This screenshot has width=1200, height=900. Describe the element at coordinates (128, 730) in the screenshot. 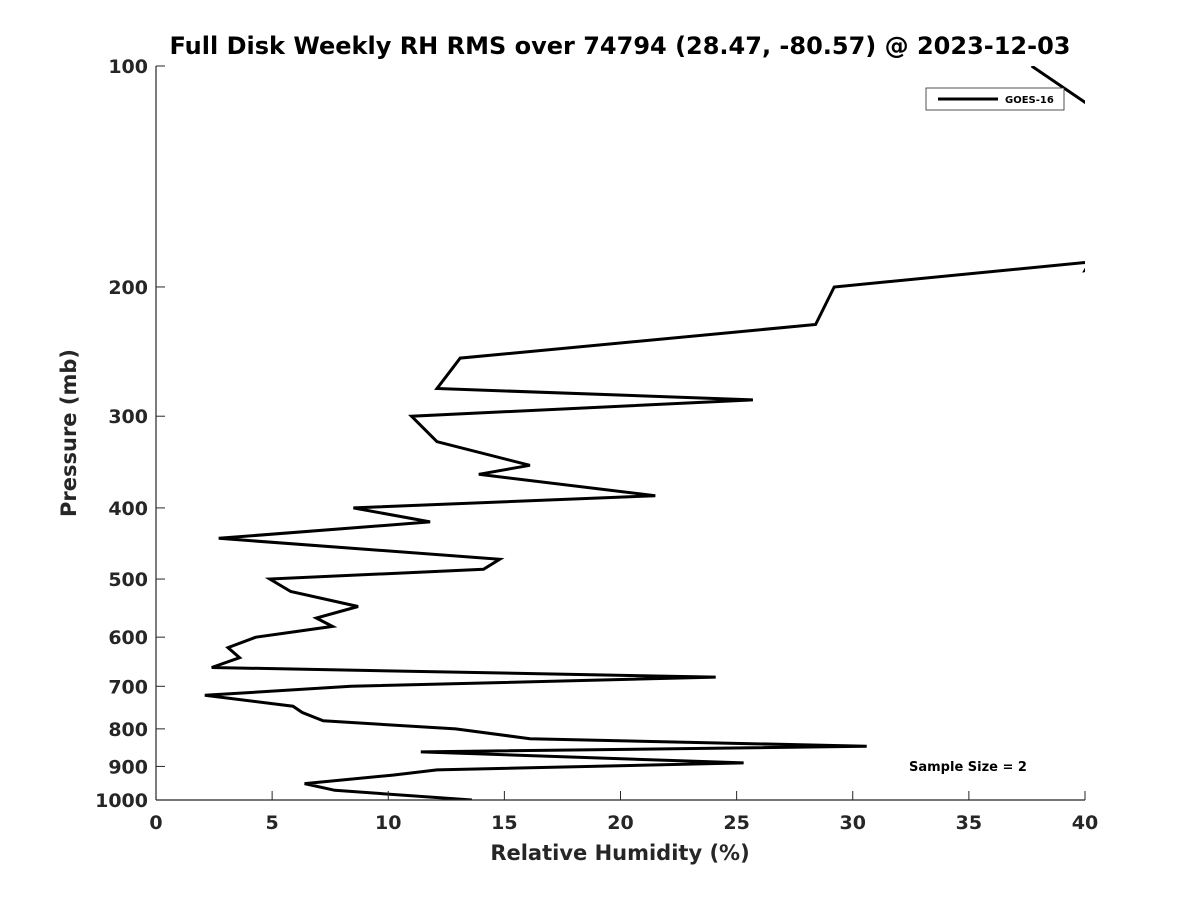

I see `y-tick-label: 800` at that location.